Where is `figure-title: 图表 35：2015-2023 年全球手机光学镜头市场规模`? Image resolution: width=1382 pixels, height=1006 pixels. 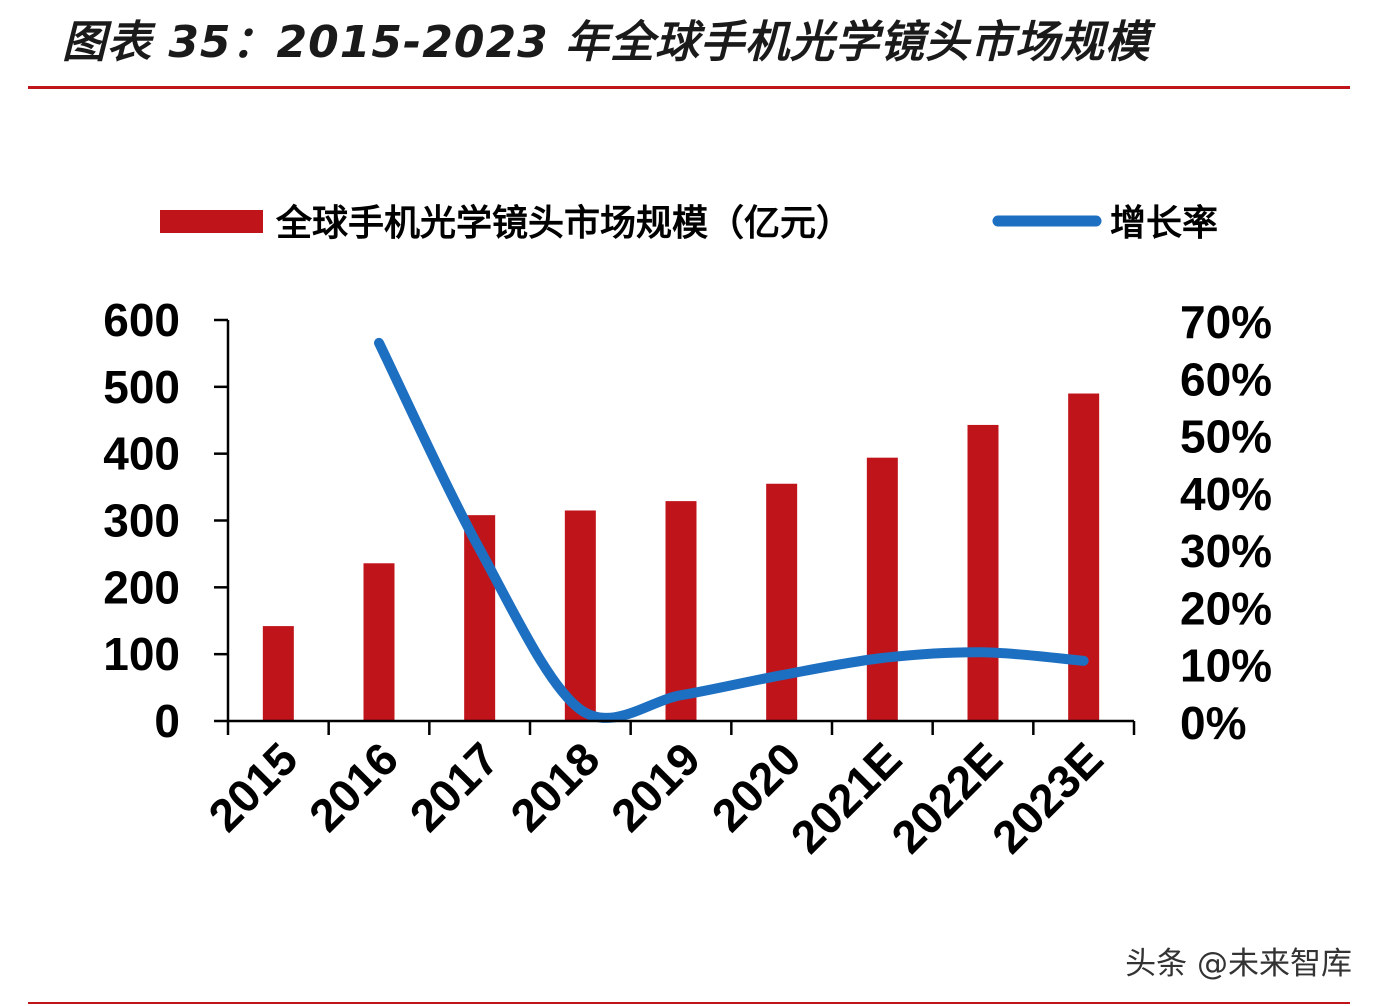
figure-title: 图表 35：2015-2023 年全球手机光学镜头市场规模 is located at coordinates (606, 42).